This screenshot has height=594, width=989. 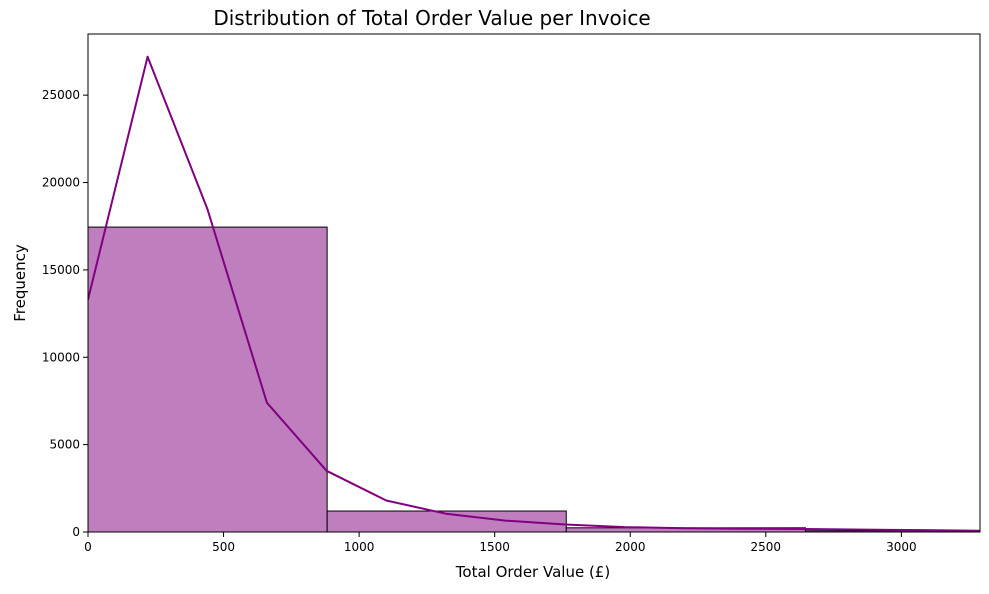 I want to click on y-tick-label: 10000, so click(x=61, y=357).